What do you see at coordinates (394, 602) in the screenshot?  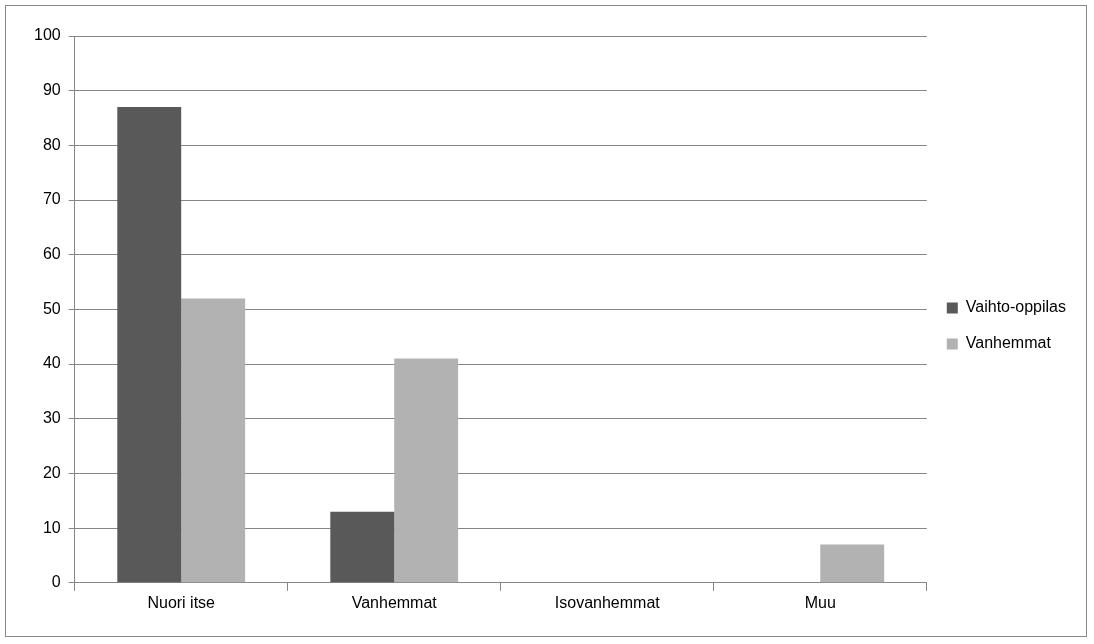 I see `x-tick-label: Vanhemmat` at bounding box center [394, 602].